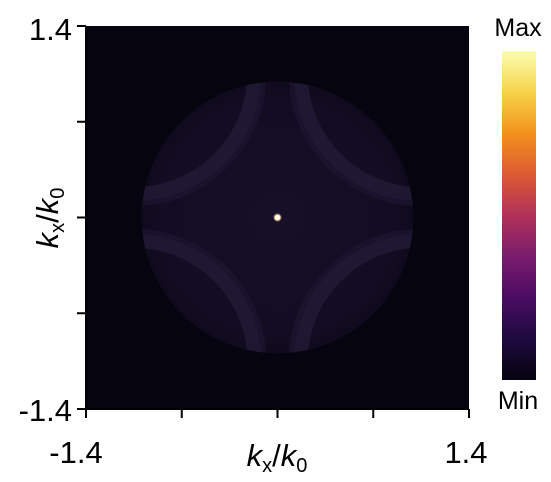  Describe the element at coordinates (45, 410) in the screenshot. I see `y-tick-label-bottom: -1.4` at that location.